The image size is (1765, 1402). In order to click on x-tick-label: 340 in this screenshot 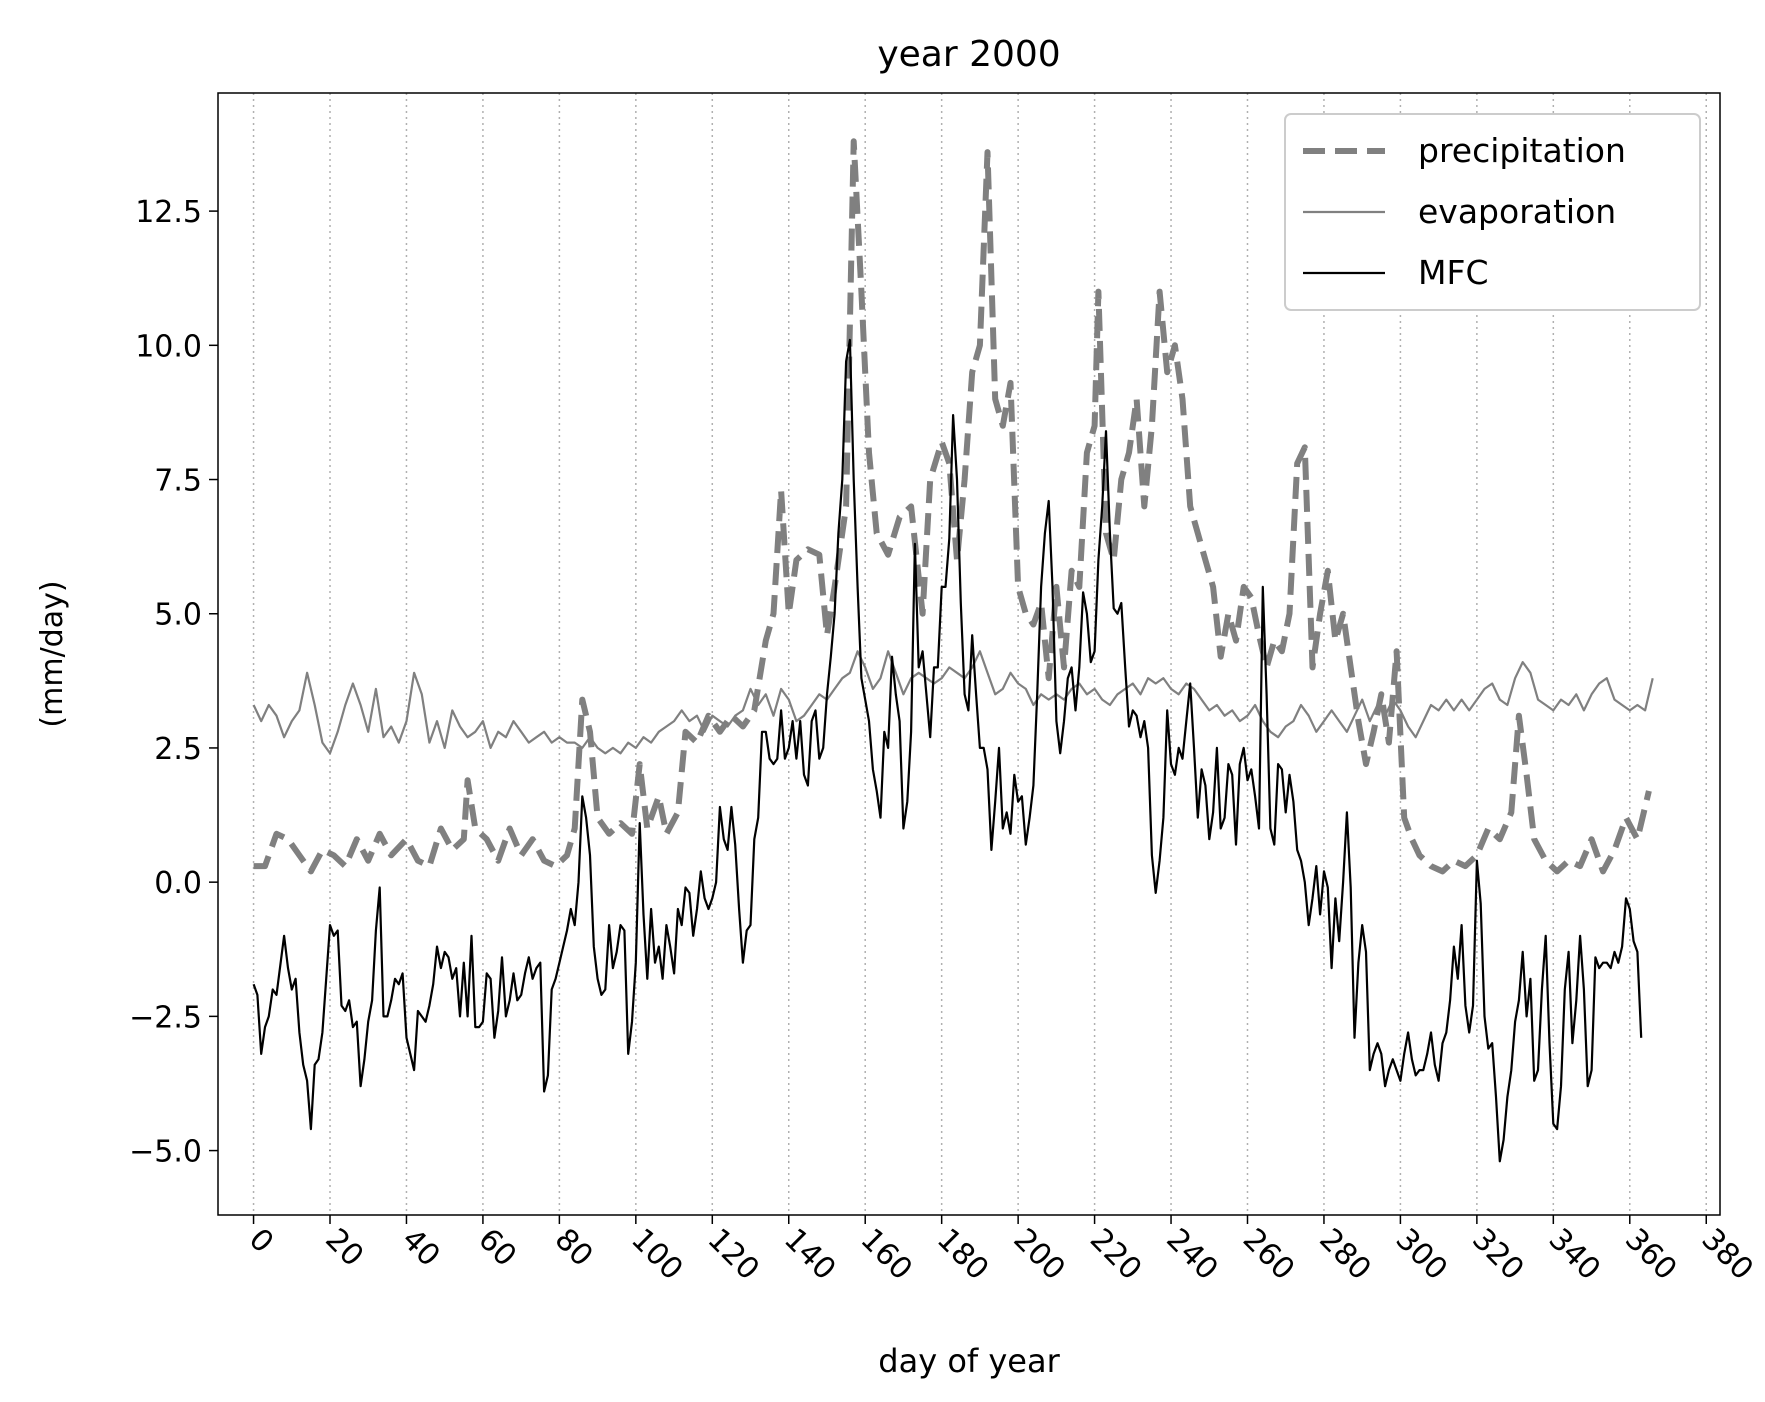, I will do `click(1574, 1254)`.